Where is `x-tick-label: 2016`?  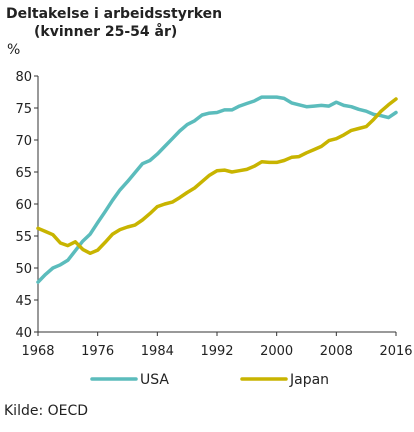 x-tick-label: 2016 is located at coordinates (395, 351).